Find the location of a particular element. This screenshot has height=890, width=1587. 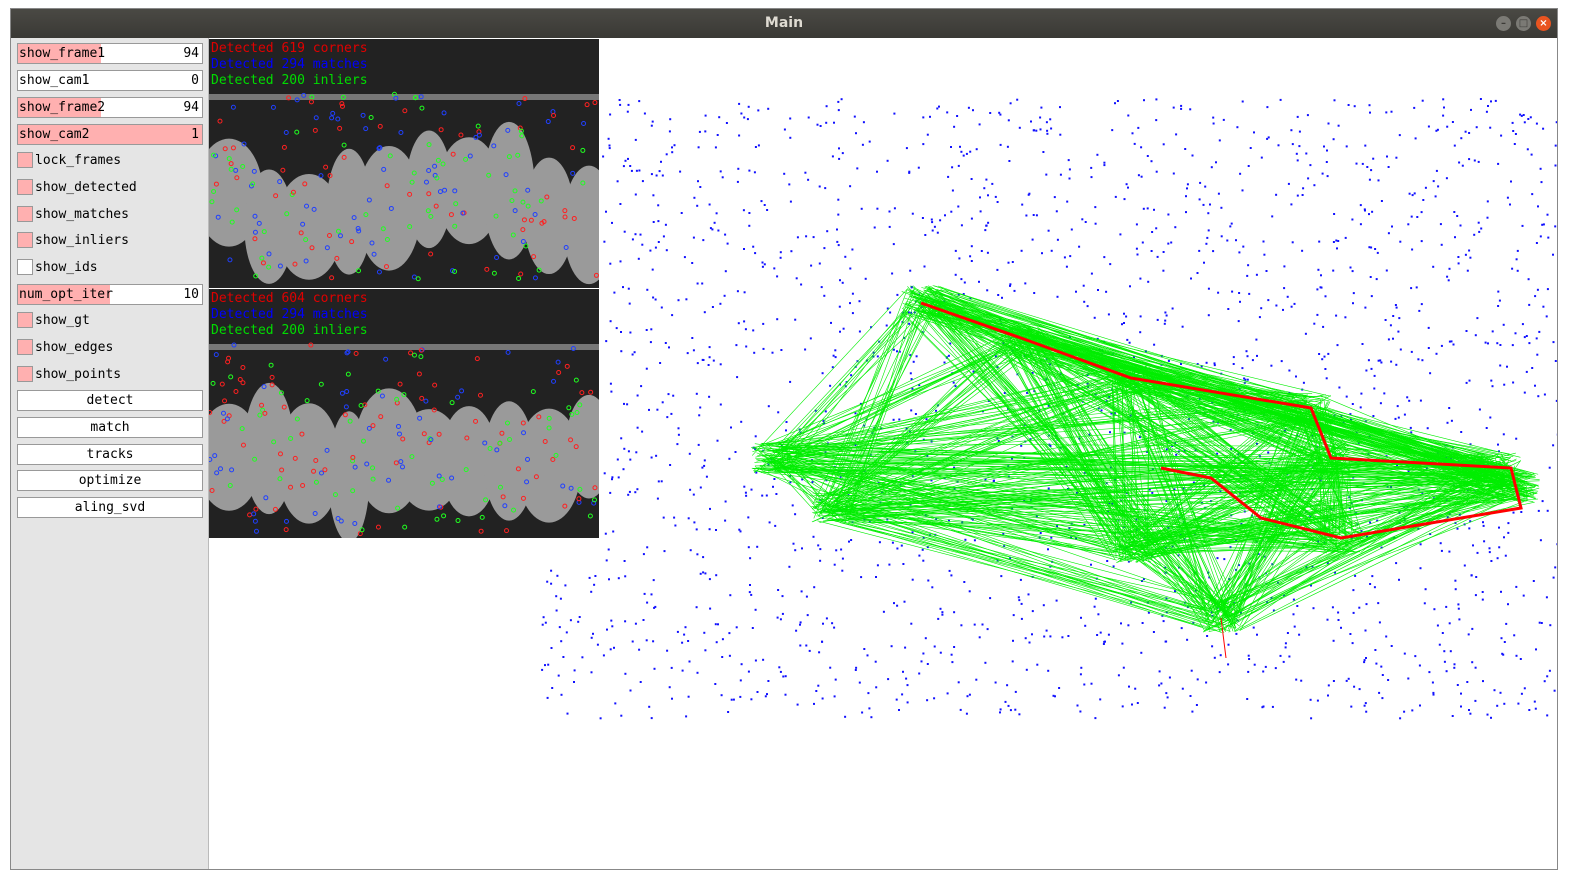

show-frame2-slider: show_frame2 94 is located at coordinates (110, 107).